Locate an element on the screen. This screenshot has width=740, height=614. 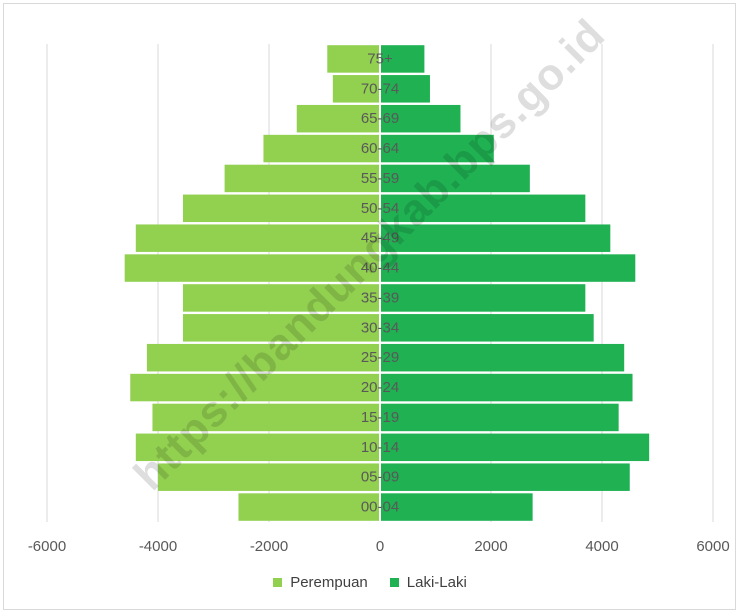
category-label-05-09: 05-09 is located at coordinates (380, 477).